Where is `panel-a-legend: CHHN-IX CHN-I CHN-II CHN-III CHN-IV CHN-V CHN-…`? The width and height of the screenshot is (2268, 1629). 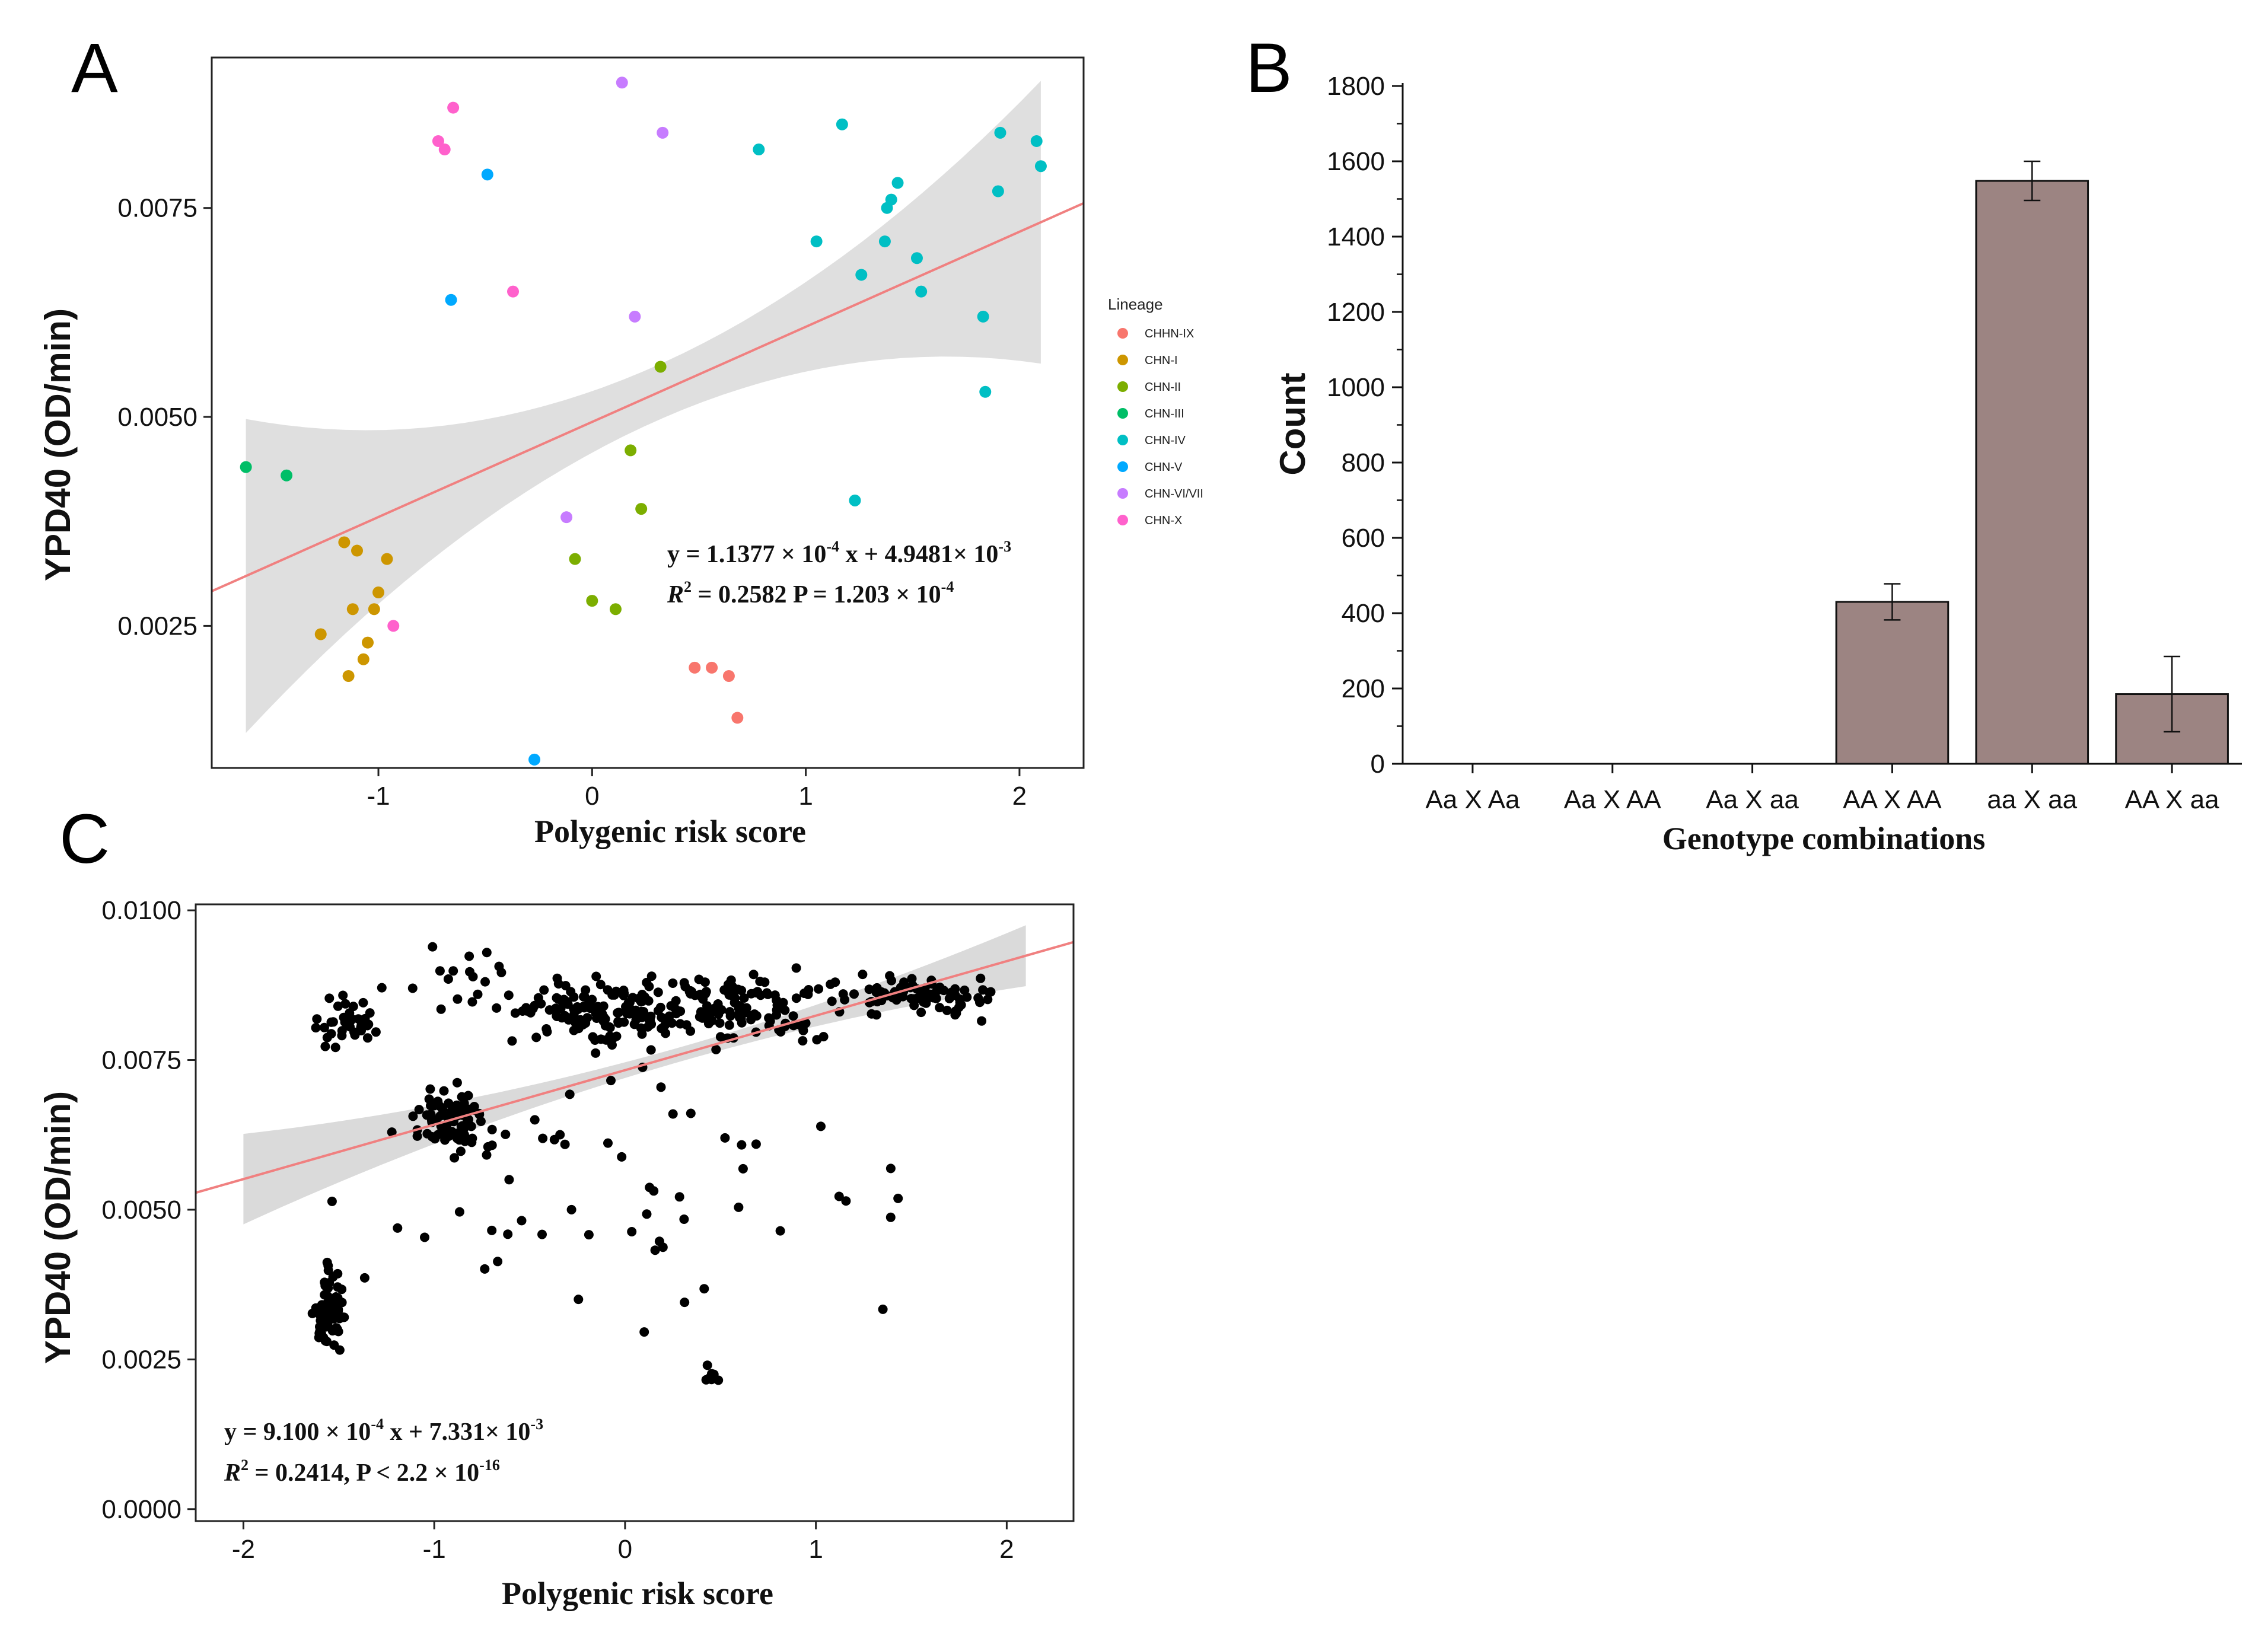 panel-a-legend: CHHN-IX CHN-I CHN-II CHN-III CHN-IV CHN-V CHN-… is located at coordinates (1160, 427).